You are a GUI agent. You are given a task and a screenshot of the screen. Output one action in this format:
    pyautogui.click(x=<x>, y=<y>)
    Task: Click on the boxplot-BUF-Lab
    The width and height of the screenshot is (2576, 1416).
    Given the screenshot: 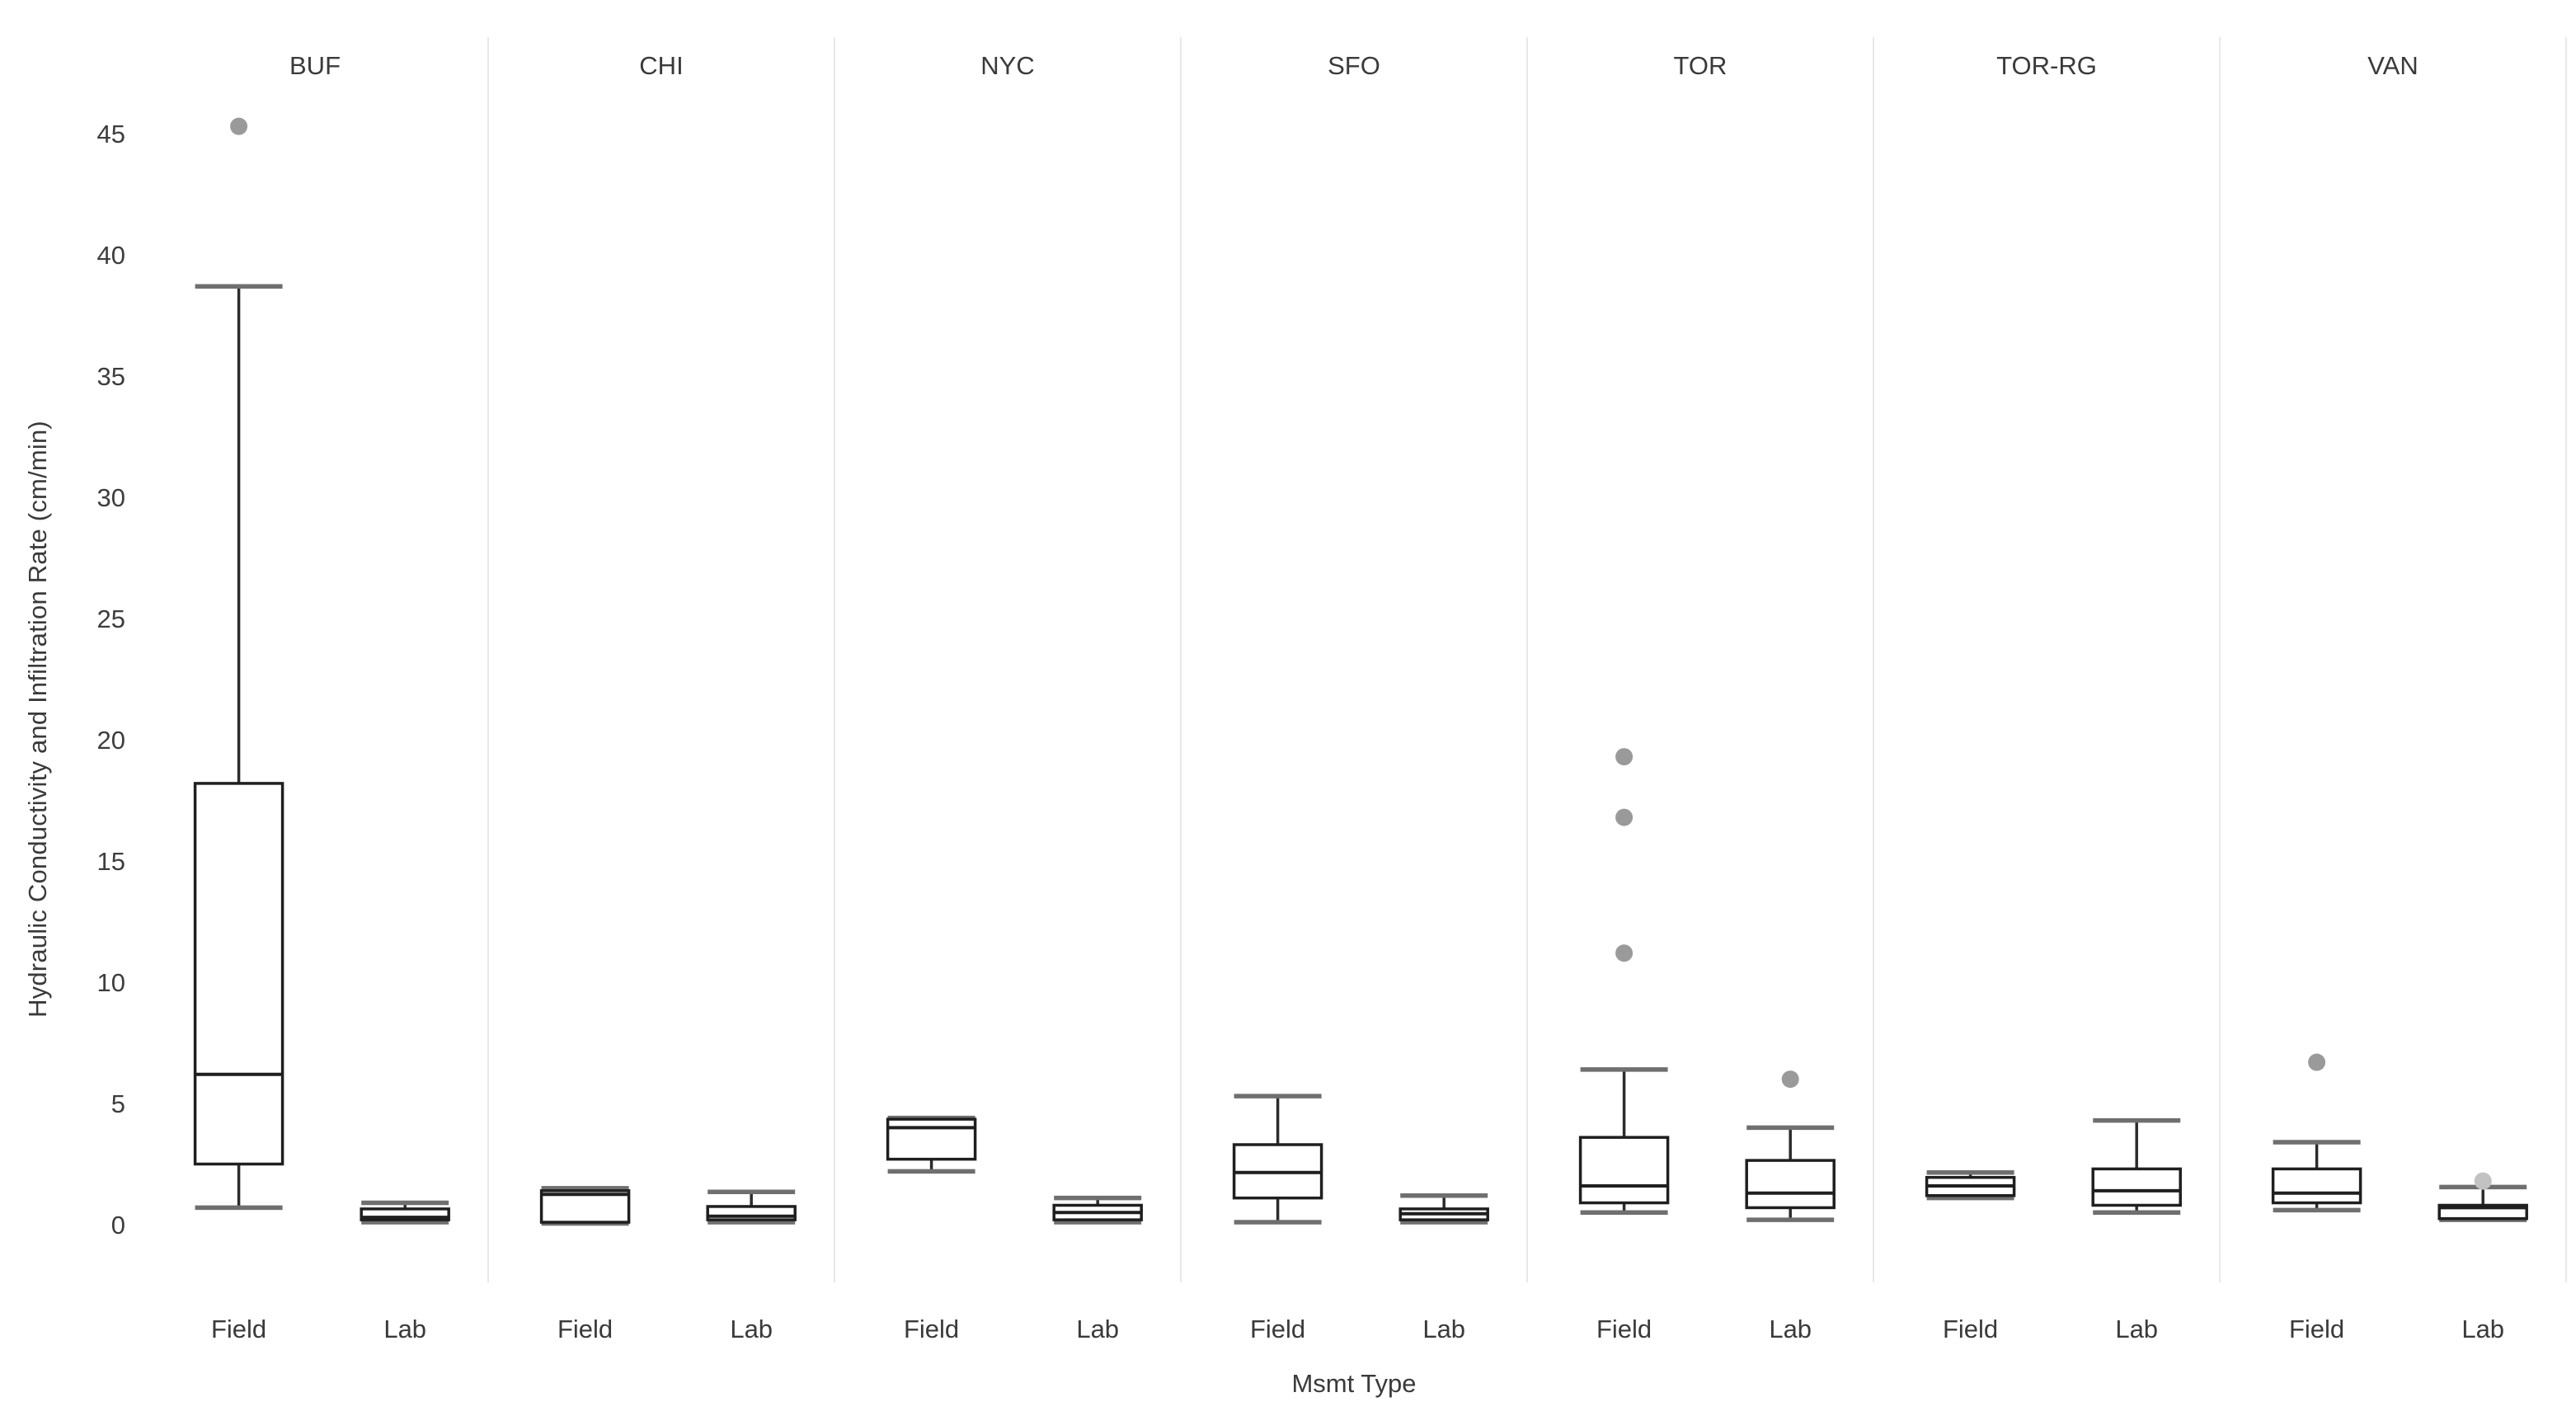 What is the action you would take?
    pyautogui.click(x=405, y=1212)
    